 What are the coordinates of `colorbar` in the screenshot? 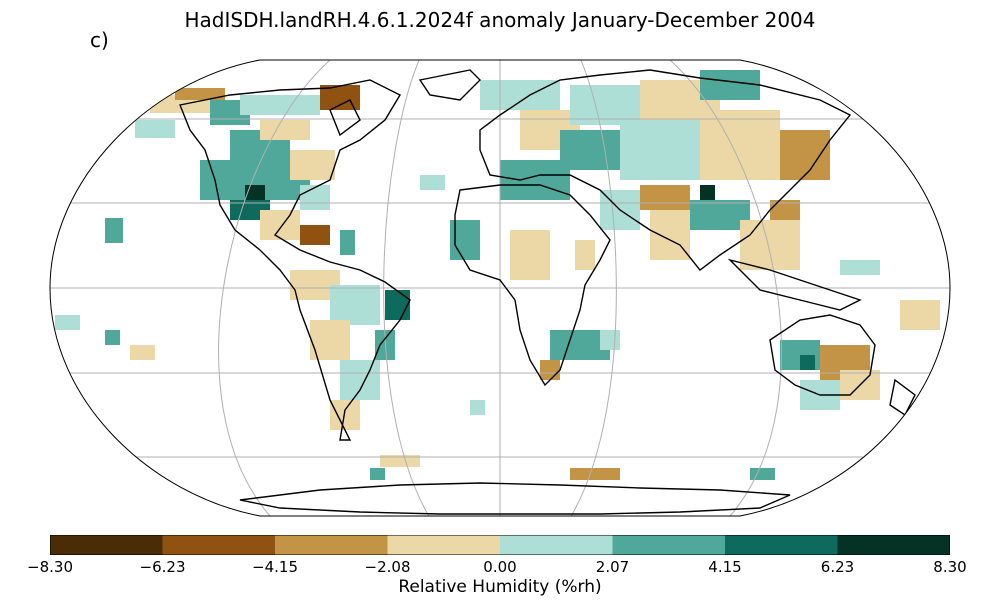 It's located at (500, 545).